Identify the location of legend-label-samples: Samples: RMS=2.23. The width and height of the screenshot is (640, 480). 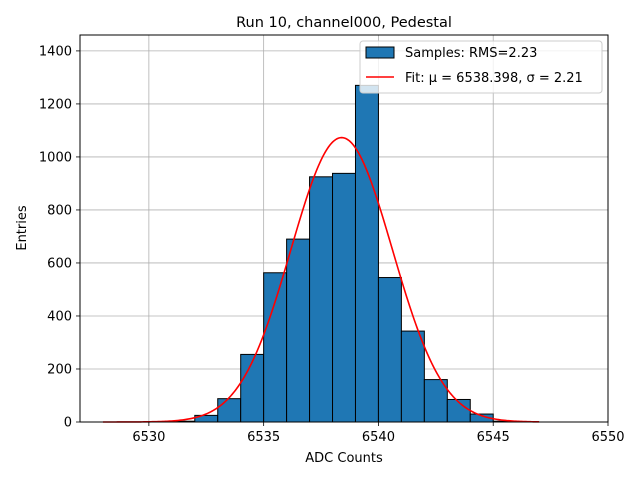
(471, 53).